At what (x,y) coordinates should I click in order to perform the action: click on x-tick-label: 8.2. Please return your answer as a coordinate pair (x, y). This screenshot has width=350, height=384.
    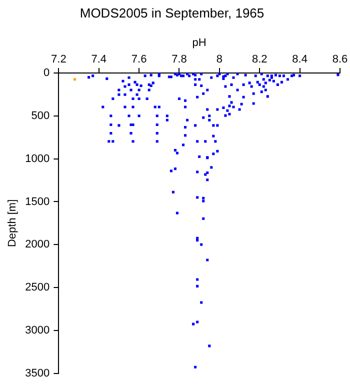
    Looking at the image, I should click on (260, 59).